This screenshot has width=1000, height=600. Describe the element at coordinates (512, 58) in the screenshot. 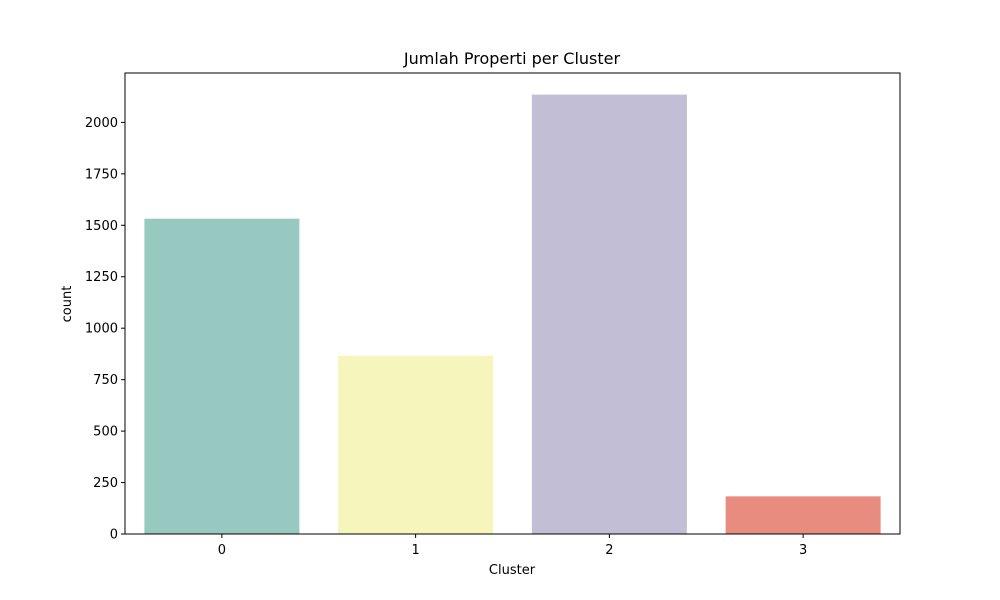

I see `chart-title: Jumlah Properti per Cluster` at that location.